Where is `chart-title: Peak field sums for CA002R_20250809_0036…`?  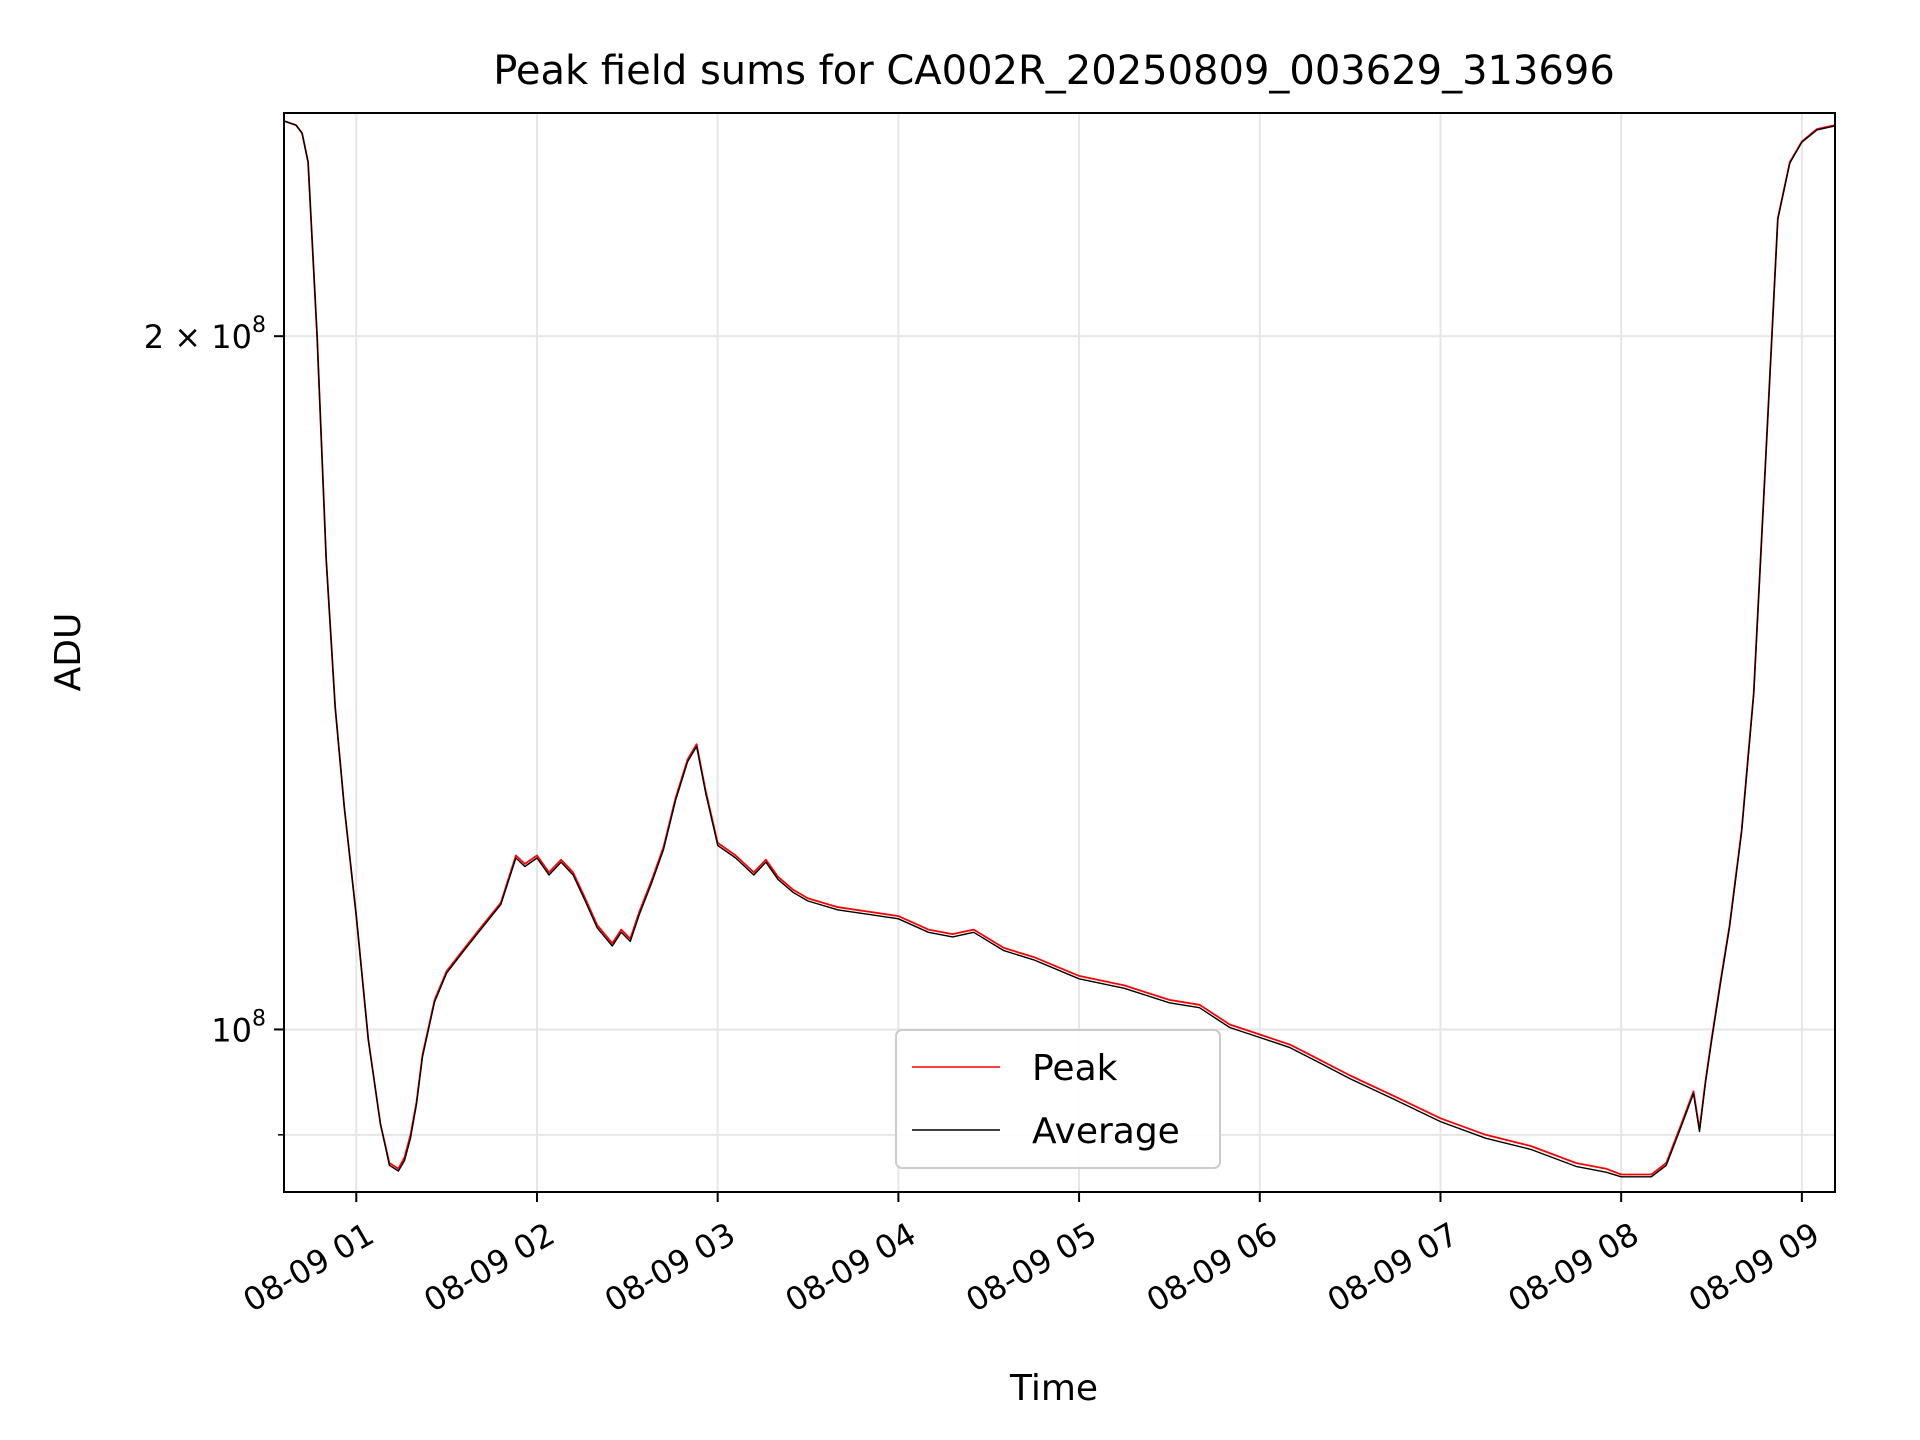
chart-title: Peak field sums for CA002R_20250809_0036… is located at coordinates (1054, 71).